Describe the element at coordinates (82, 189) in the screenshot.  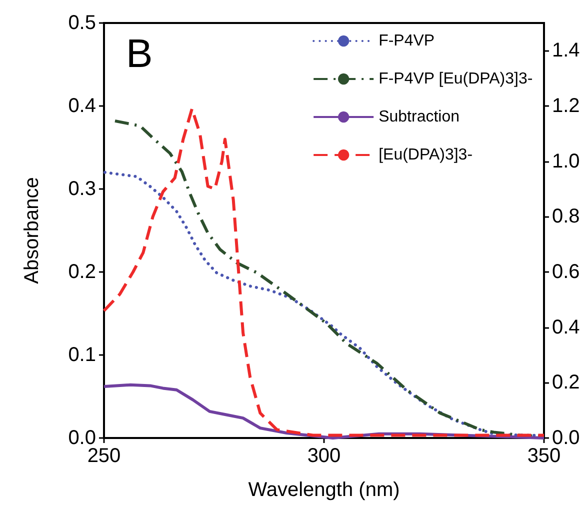
I see `y-tick-label: 0.3` at that location.